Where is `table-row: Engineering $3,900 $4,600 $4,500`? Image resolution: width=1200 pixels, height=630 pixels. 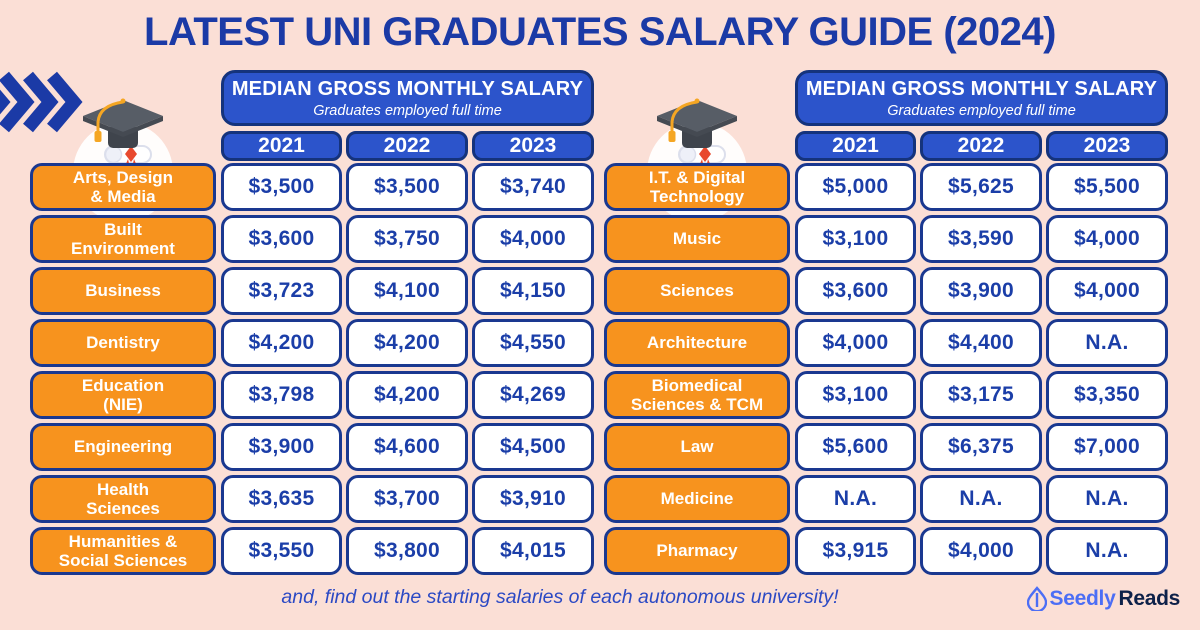
table-row: Engineering $3,900 $4,600 $4,500 is located at coordinates (312, 447).